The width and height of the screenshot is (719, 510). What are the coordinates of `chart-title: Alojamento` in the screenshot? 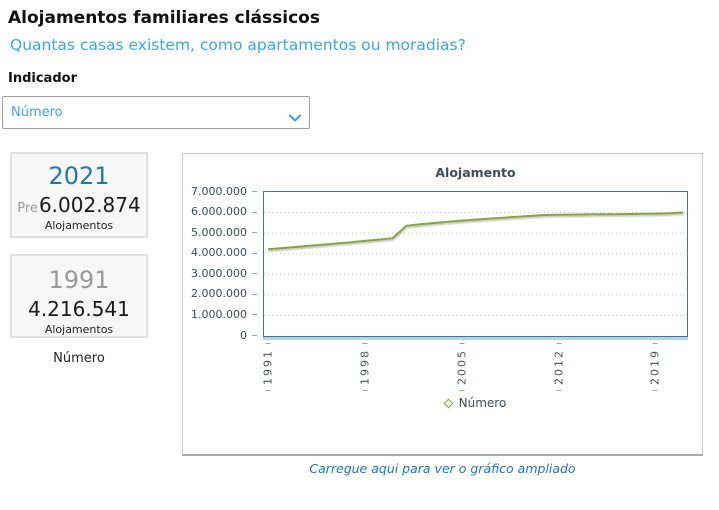 It's located at (475, 172).